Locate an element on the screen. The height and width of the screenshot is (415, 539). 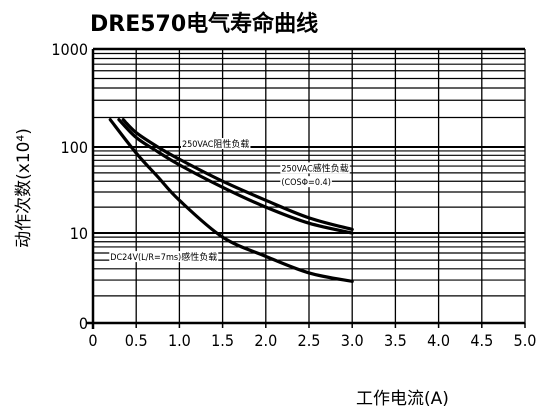
x-tick-labels: 0 0.5 1.0 1.5 2.0 2.5 3.0 3.5 4.0 4.5 5.0 is located at coordinates (312, 340).